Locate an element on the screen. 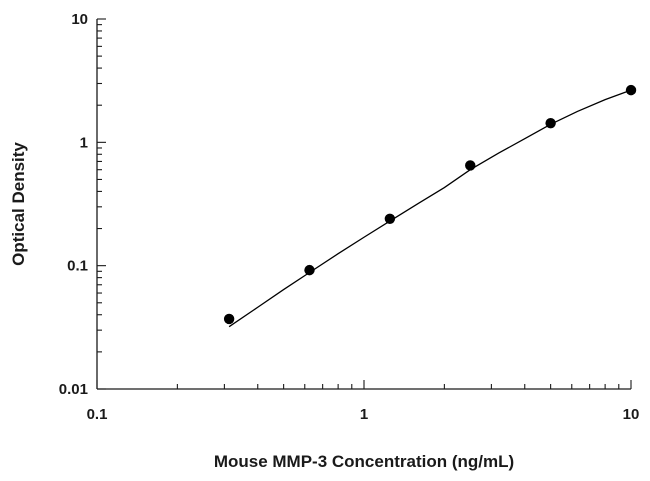 The image size is (650, 481). x-tick-label-1: 1 is located at coordinates (364, 414).